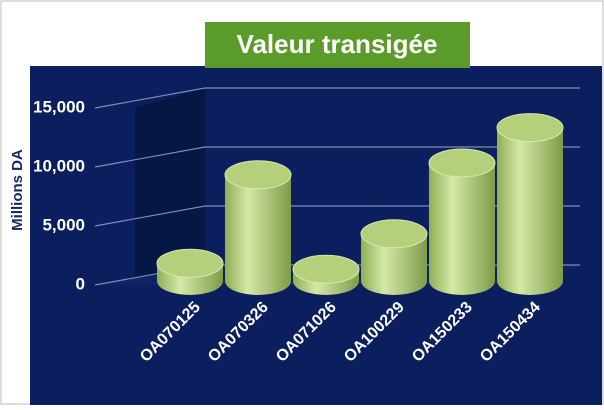 The height and width of the screenshot is (410, 604). I want to click on y-axis-label: Millions DA, so click(17, 190).